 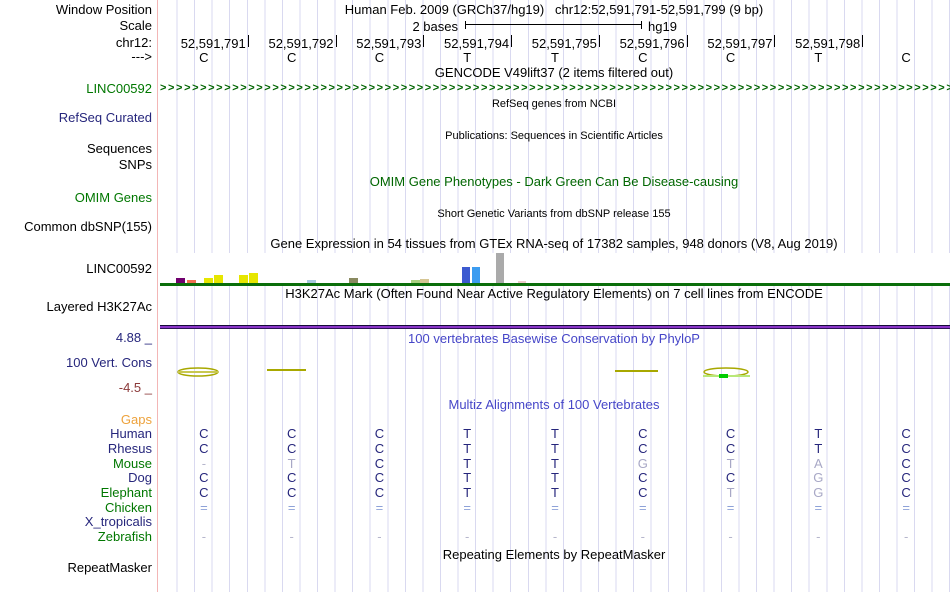 I want to click on multiz-track-title: Multiz Alignments of 100 Vertebrates, so click(x=554, y=404).